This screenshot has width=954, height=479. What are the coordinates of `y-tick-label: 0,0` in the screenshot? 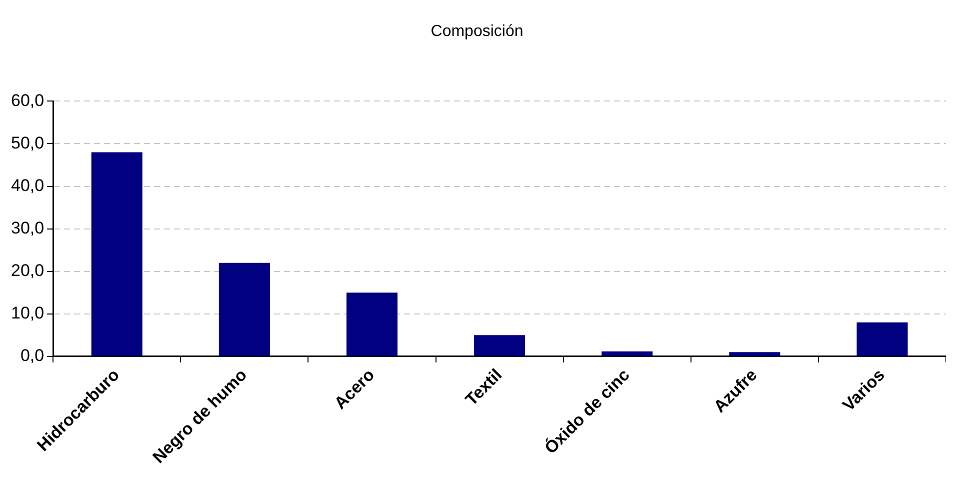 It's located at (32, 356).